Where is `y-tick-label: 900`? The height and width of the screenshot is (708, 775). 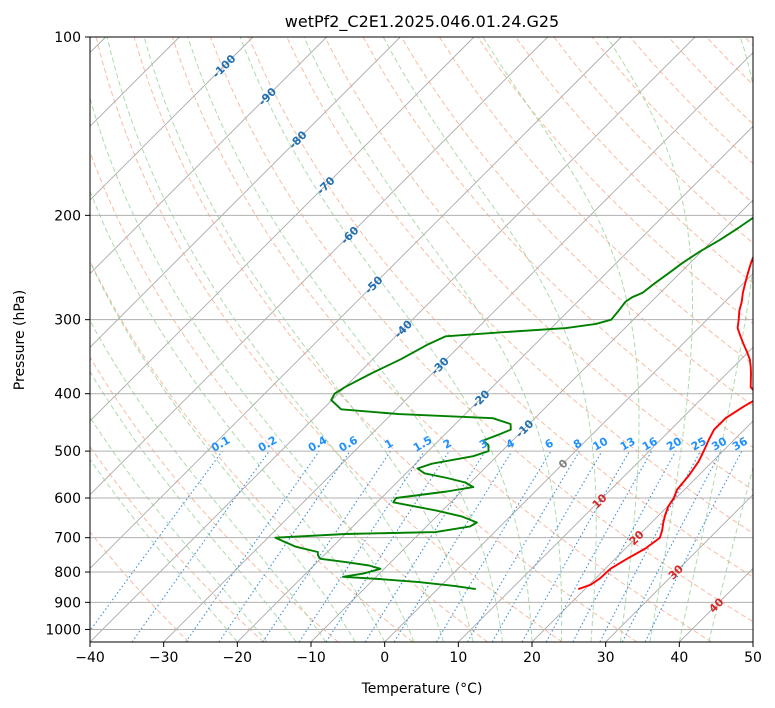 y-tick-label: 900 is located at coordinates (67, 603).